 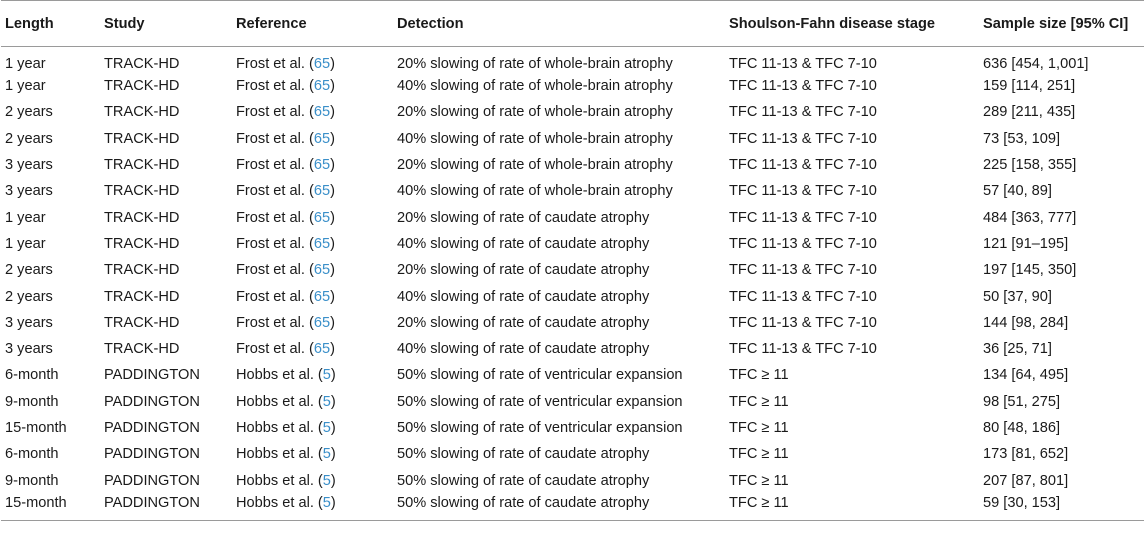 I want to click on header-length: Length, so click(x=52, y=23).